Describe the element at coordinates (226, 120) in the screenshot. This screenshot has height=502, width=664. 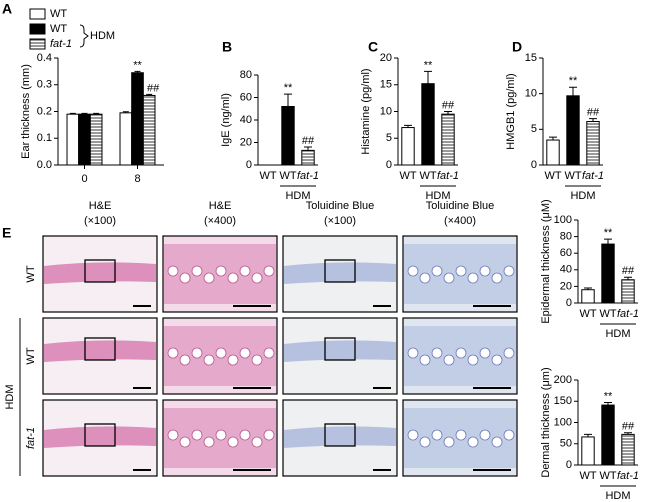
I see `y-axis-label: IgE (ng/ml)` at that location.